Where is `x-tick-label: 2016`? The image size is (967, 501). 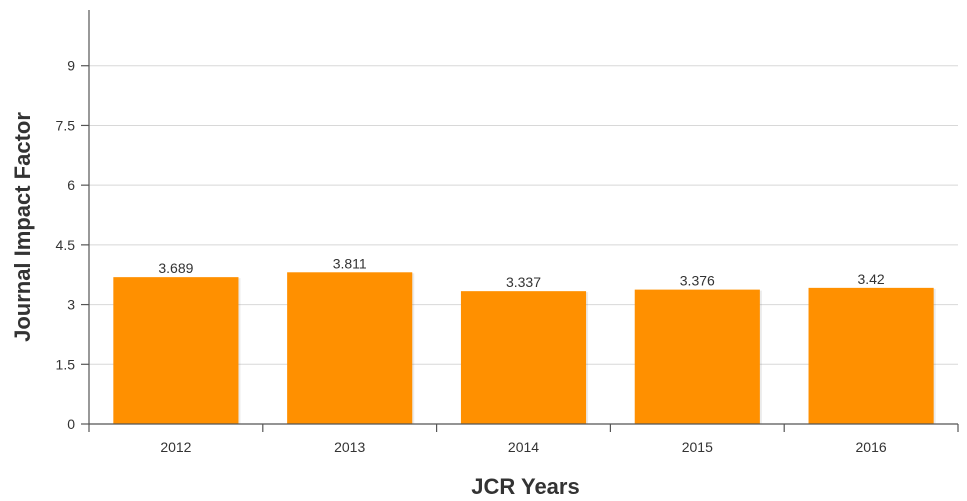
x-tick-label: 2016 is located at coordinates (871, 447).